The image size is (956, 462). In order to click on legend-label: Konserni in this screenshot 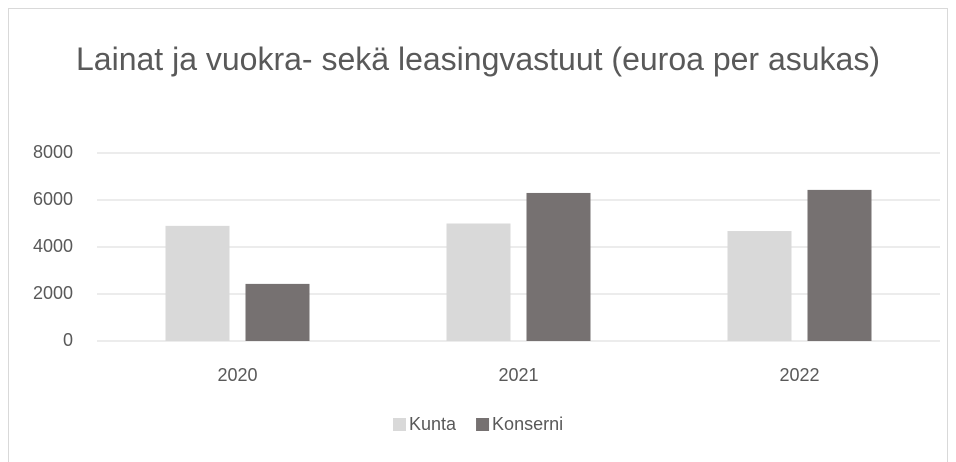, I will do `click(527, 424)`.